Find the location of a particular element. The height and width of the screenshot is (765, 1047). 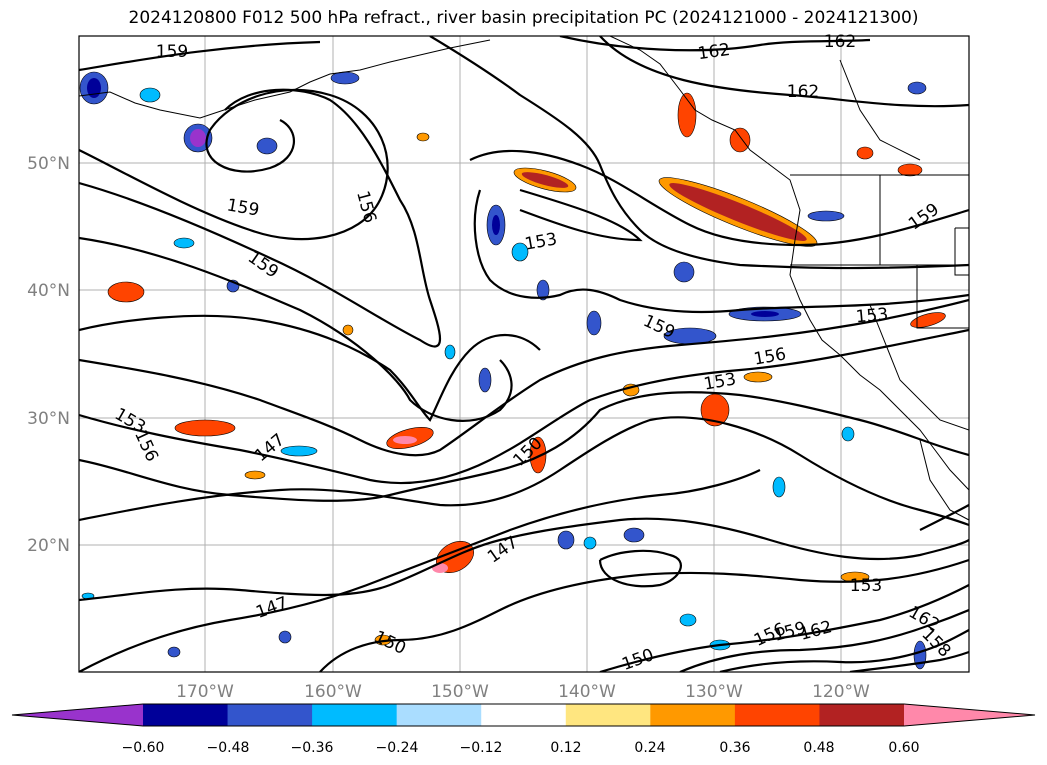

colorbar-label: 0.24 is located at coordinates (649, 748).